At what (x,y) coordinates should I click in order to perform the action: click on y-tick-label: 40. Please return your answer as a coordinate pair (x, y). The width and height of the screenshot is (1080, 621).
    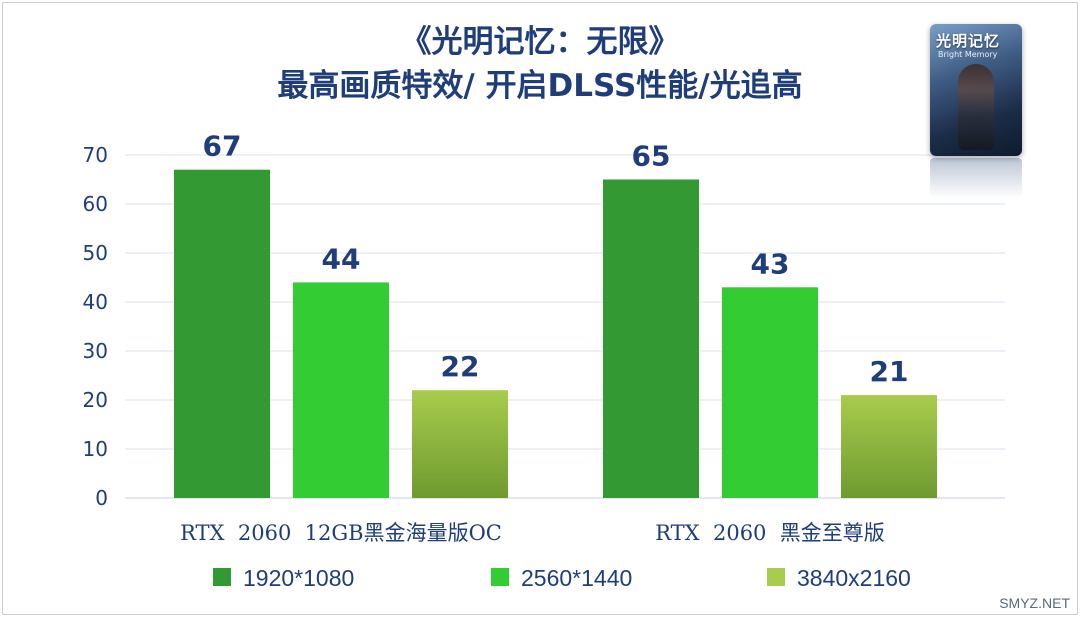
    Looking at the image, I should click on (95, 302).